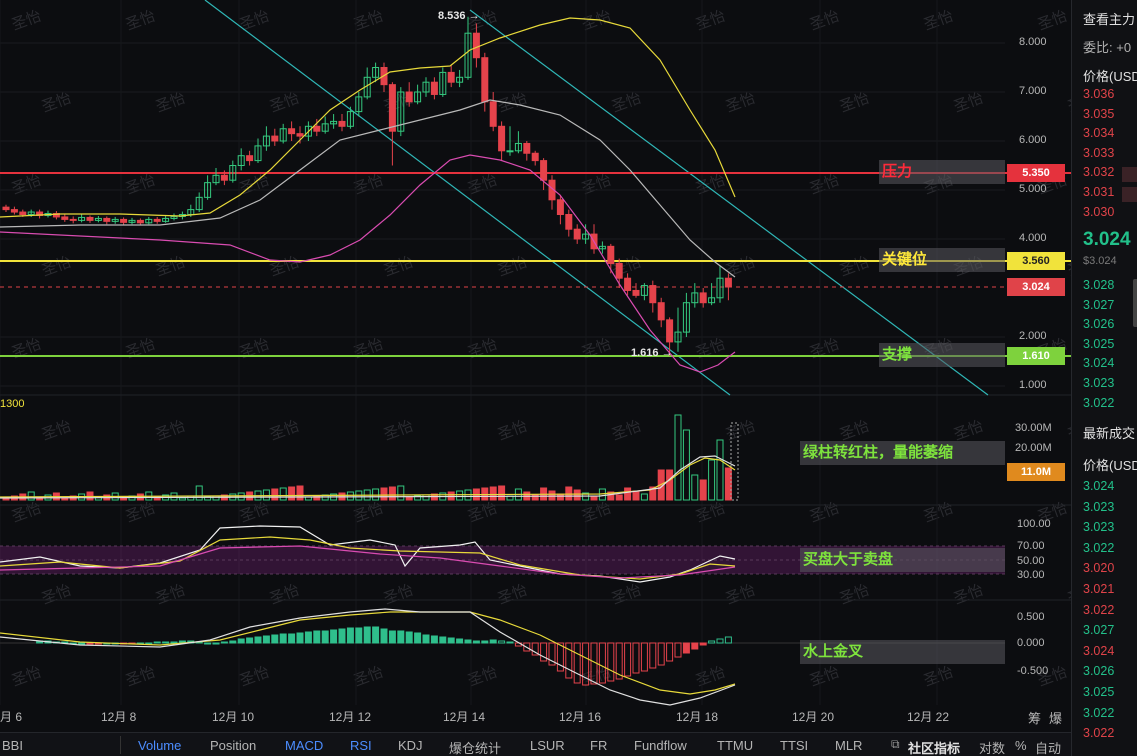  Describe the element at coordinates (1099, 630) in the screenshot. I see `trade-price-row: 3.027` at that location.